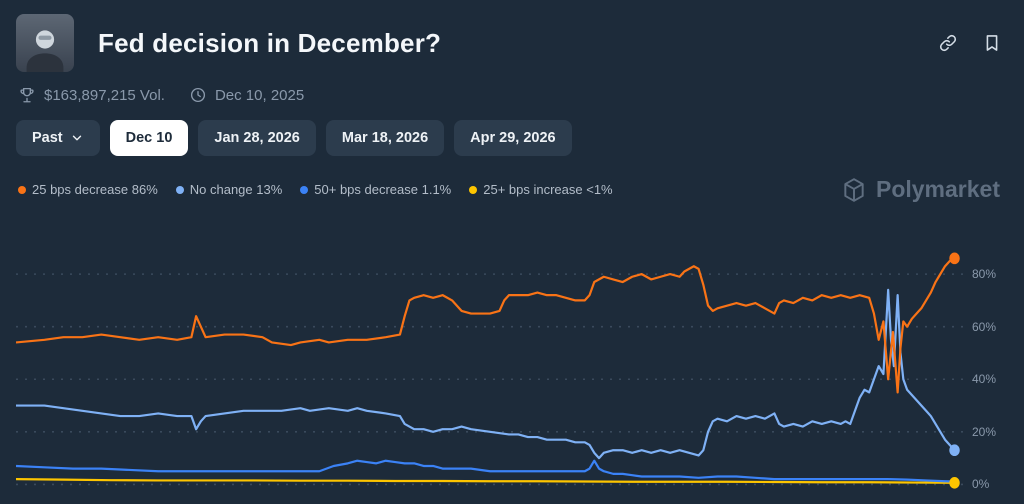 This screenshot has height=504, width=1024. Describe the element at coordinates (22, 189) in the screenshot. I see `legend-dot-orange` at that location.